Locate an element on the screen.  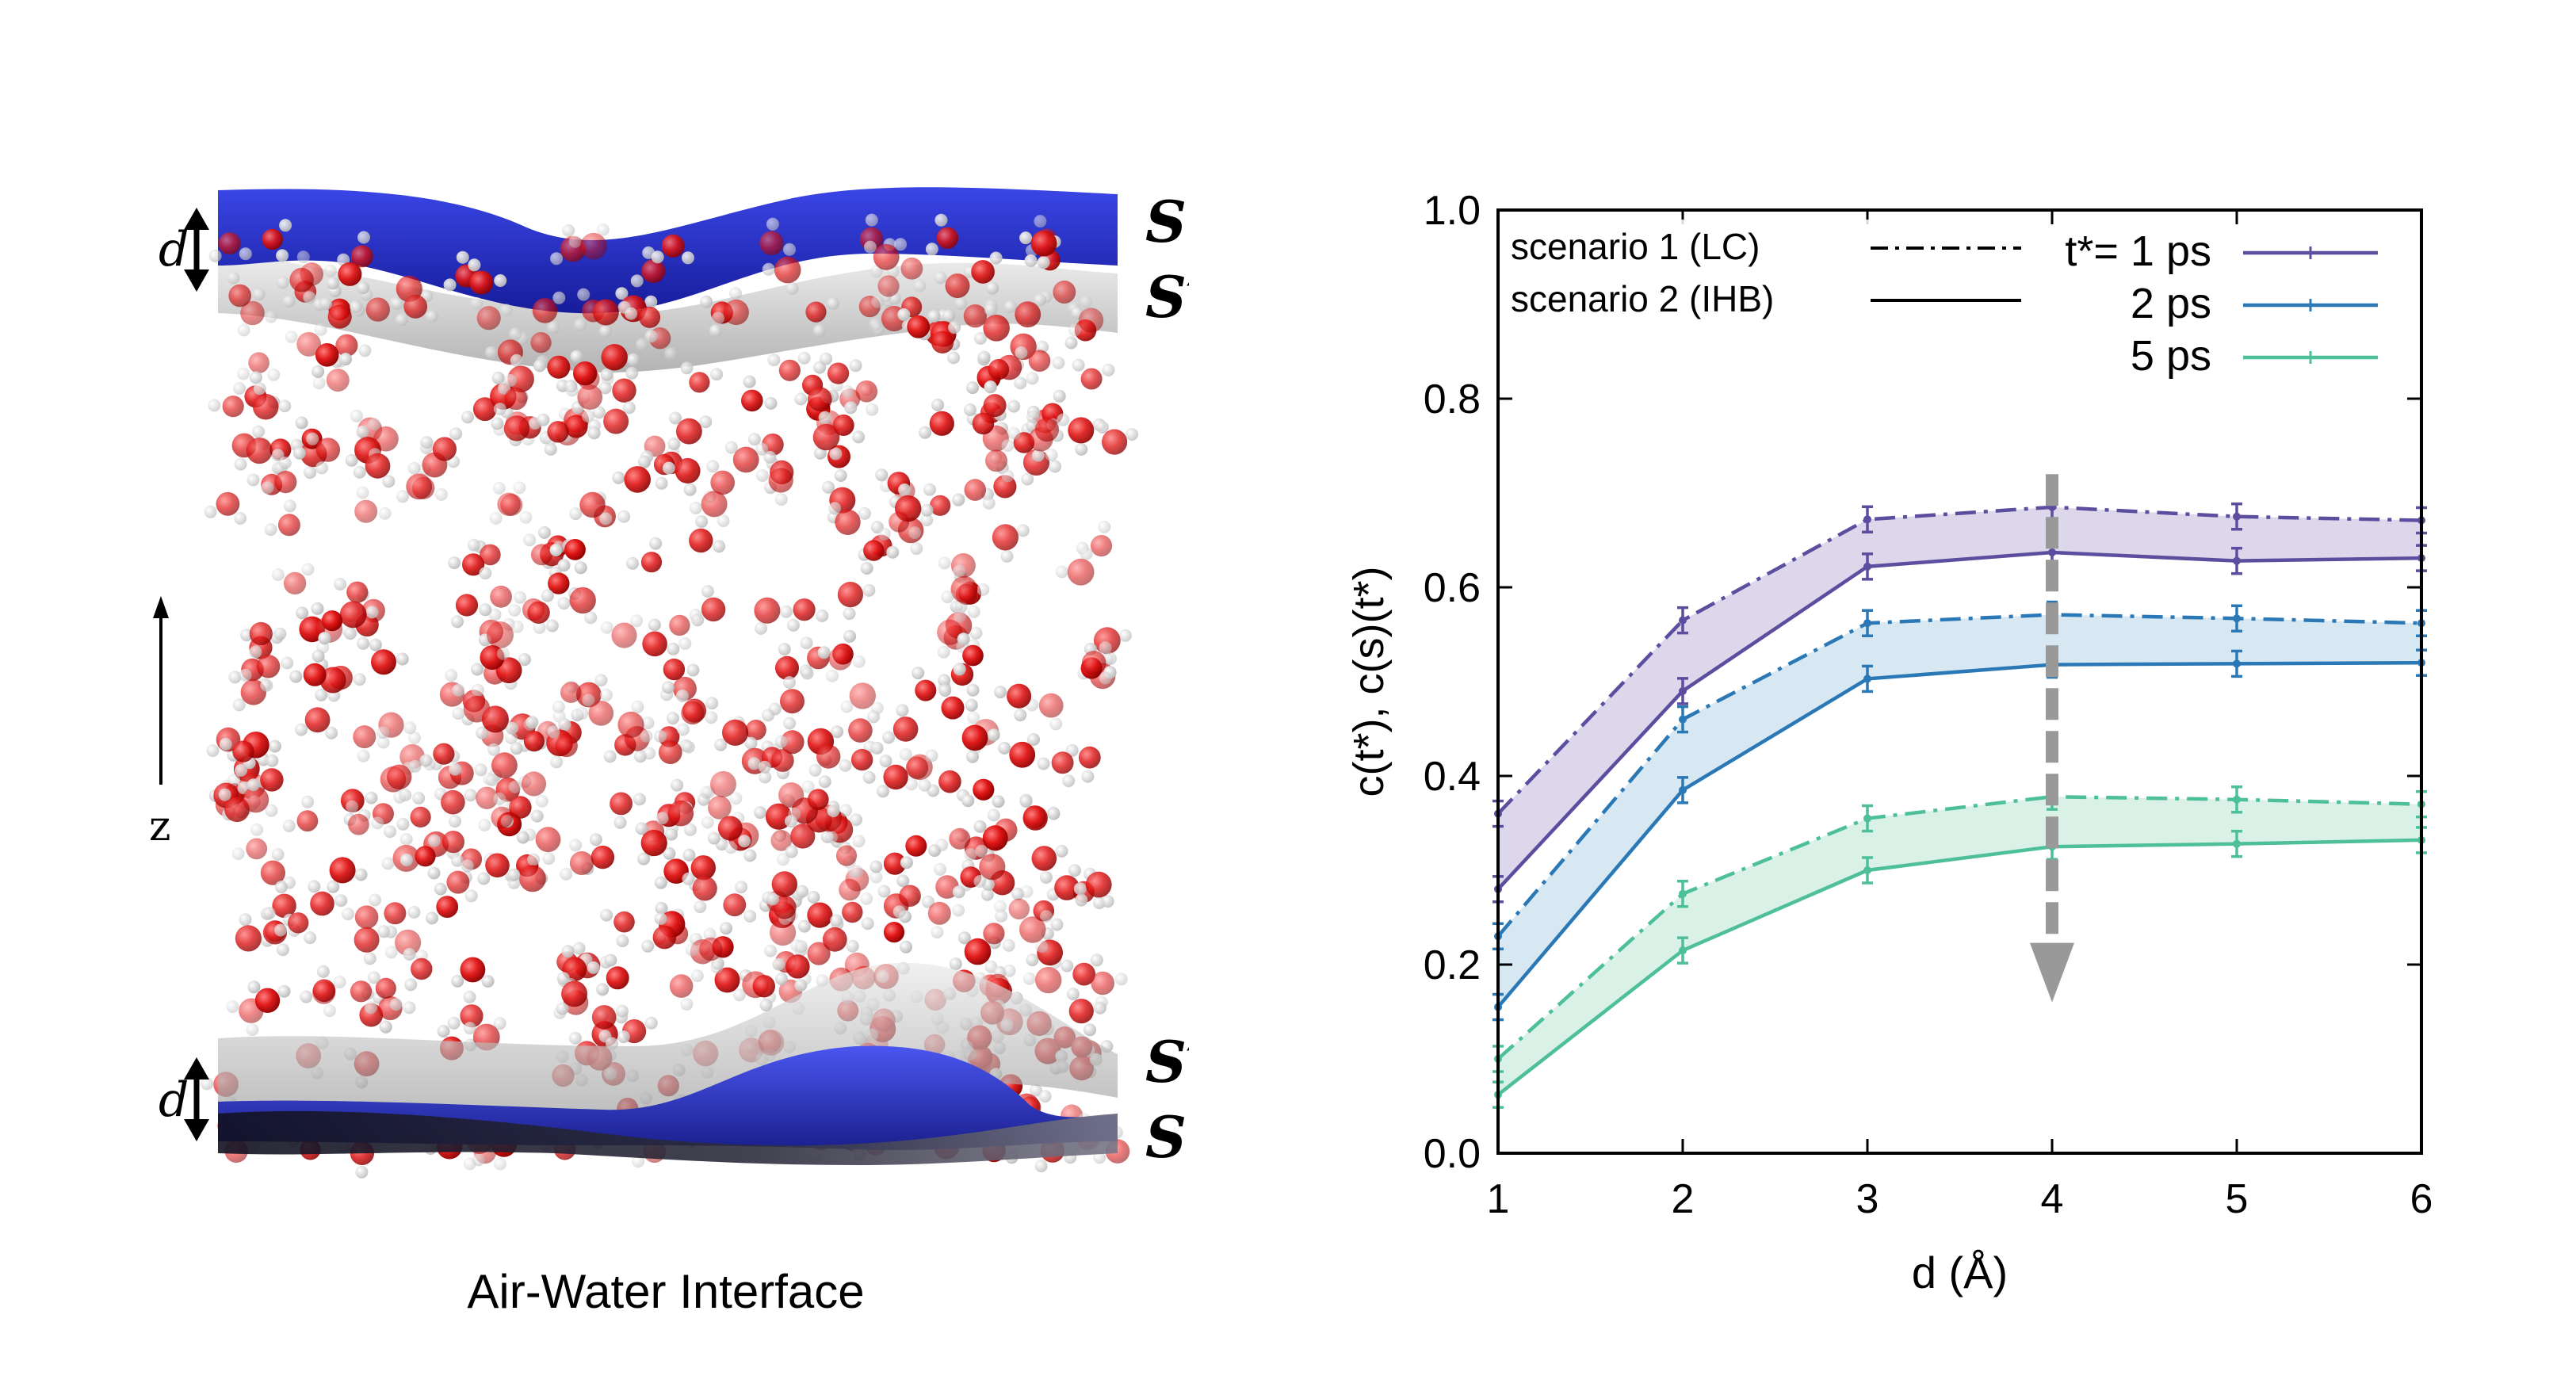
data-point is located at coordinates (1683, 789).